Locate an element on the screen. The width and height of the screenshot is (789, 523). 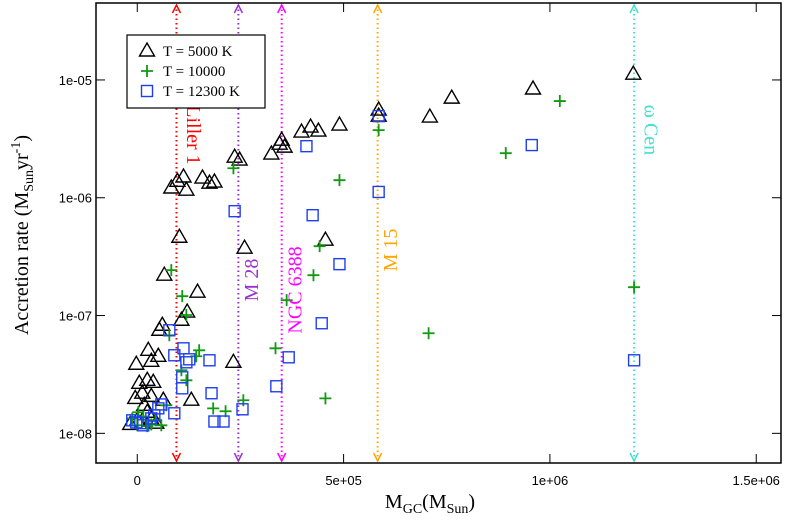
reference-label: M 28 is located at coordinates (252, 280).